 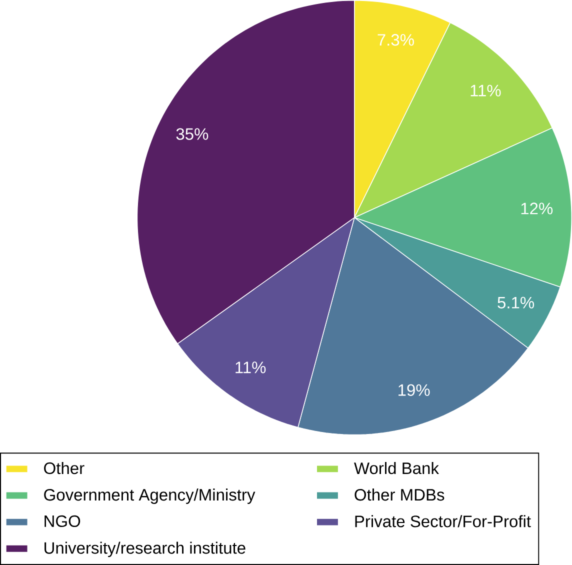 I want to click on legend-label: World Bank, so click(x=396, y=468).